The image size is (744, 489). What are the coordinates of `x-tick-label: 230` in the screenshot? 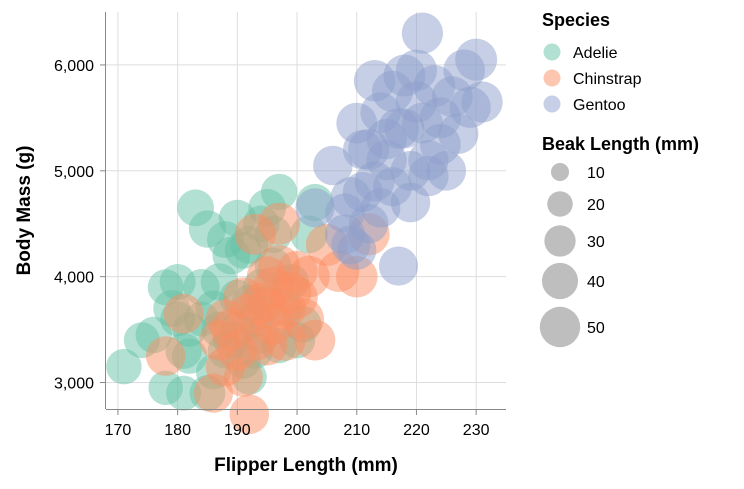 It's located at (476, 430).